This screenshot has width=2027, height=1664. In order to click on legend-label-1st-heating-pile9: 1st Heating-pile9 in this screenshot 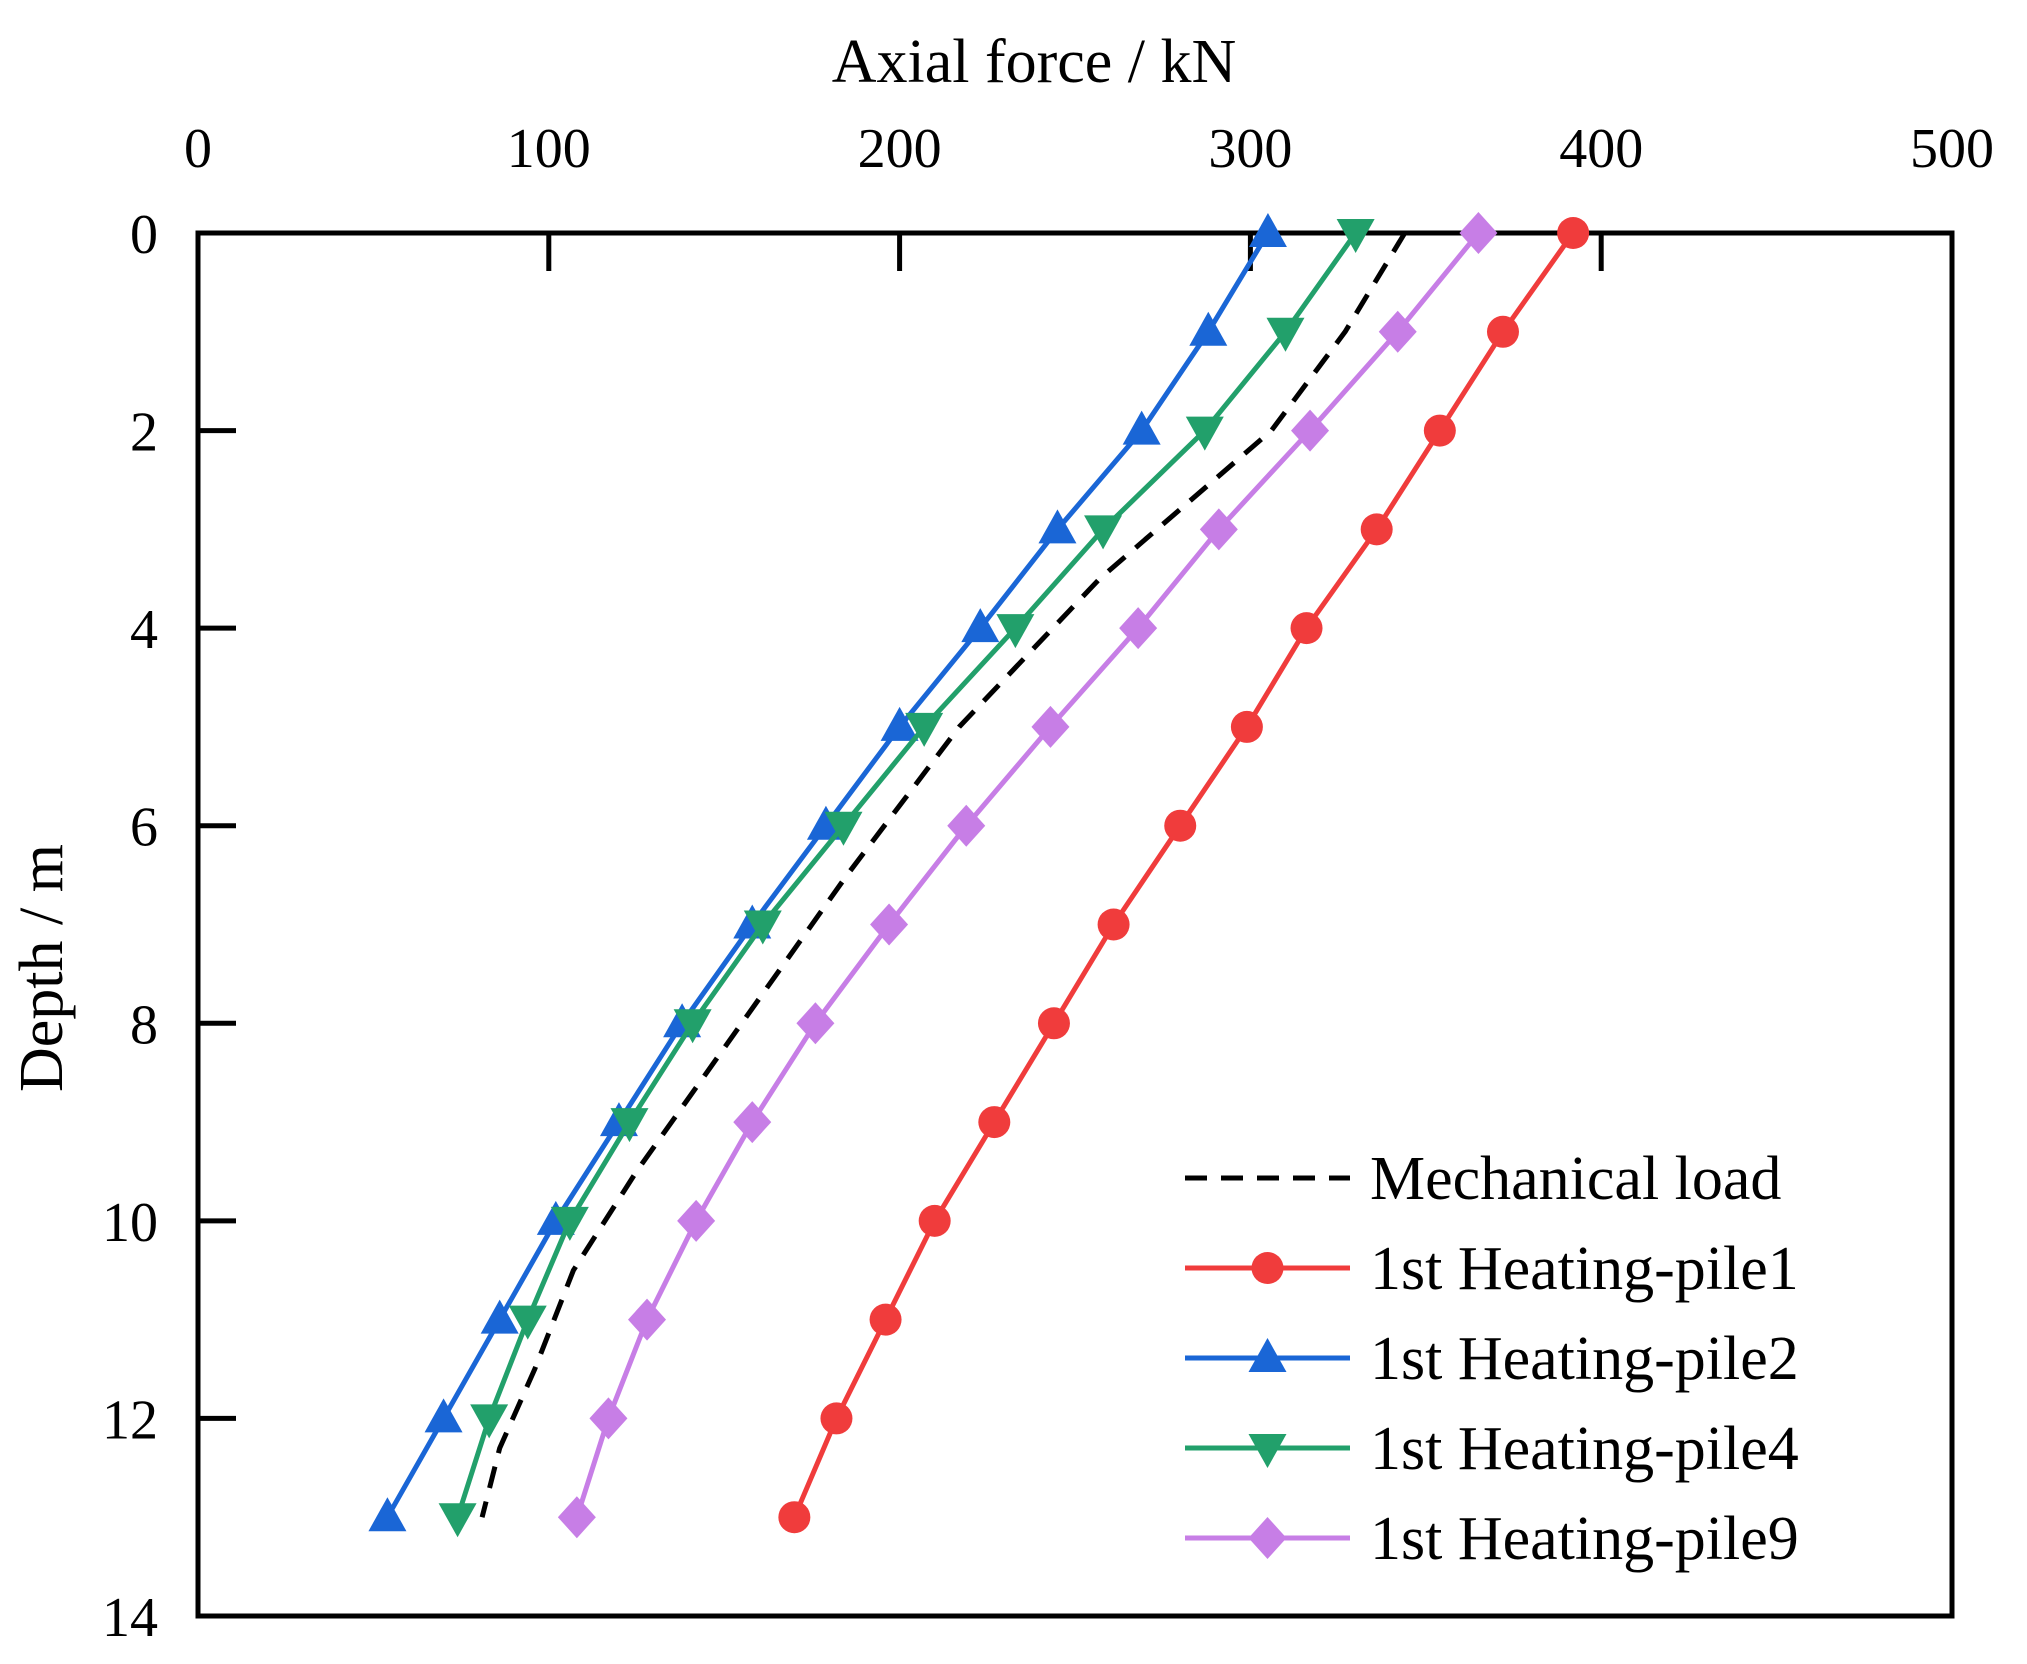, I will do `click(1584, 1539)`.